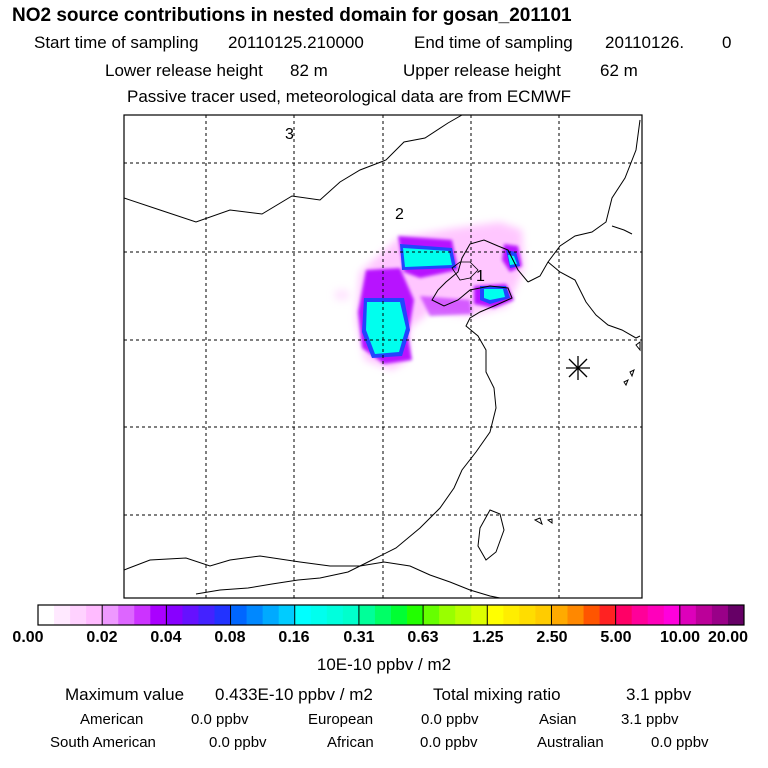 This screenshot has width=768, height=768. I want to click on receptor-asterisk-icon, so click(578, 368).